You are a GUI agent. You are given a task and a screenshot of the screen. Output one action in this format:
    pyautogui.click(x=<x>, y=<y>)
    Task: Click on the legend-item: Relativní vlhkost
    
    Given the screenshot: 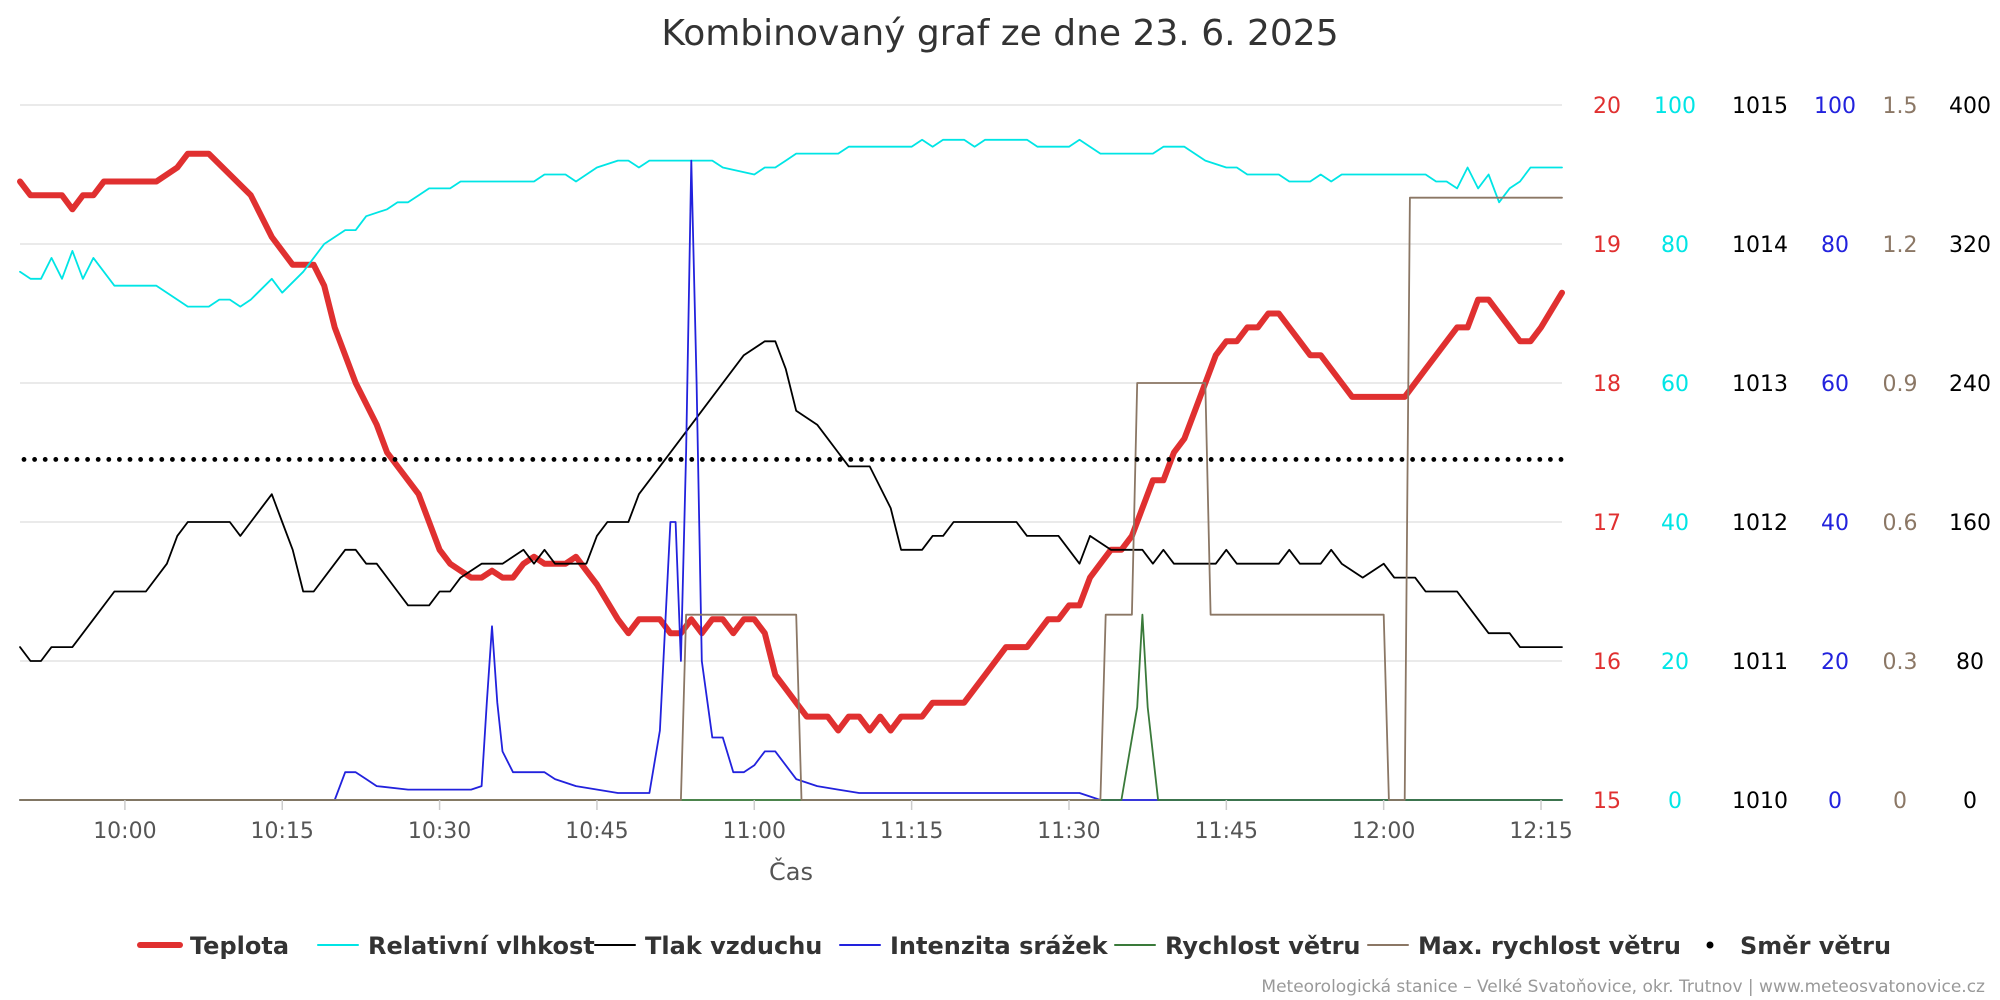 What is the action you would take?
    pyautogui.click(x=456, y=946)
    